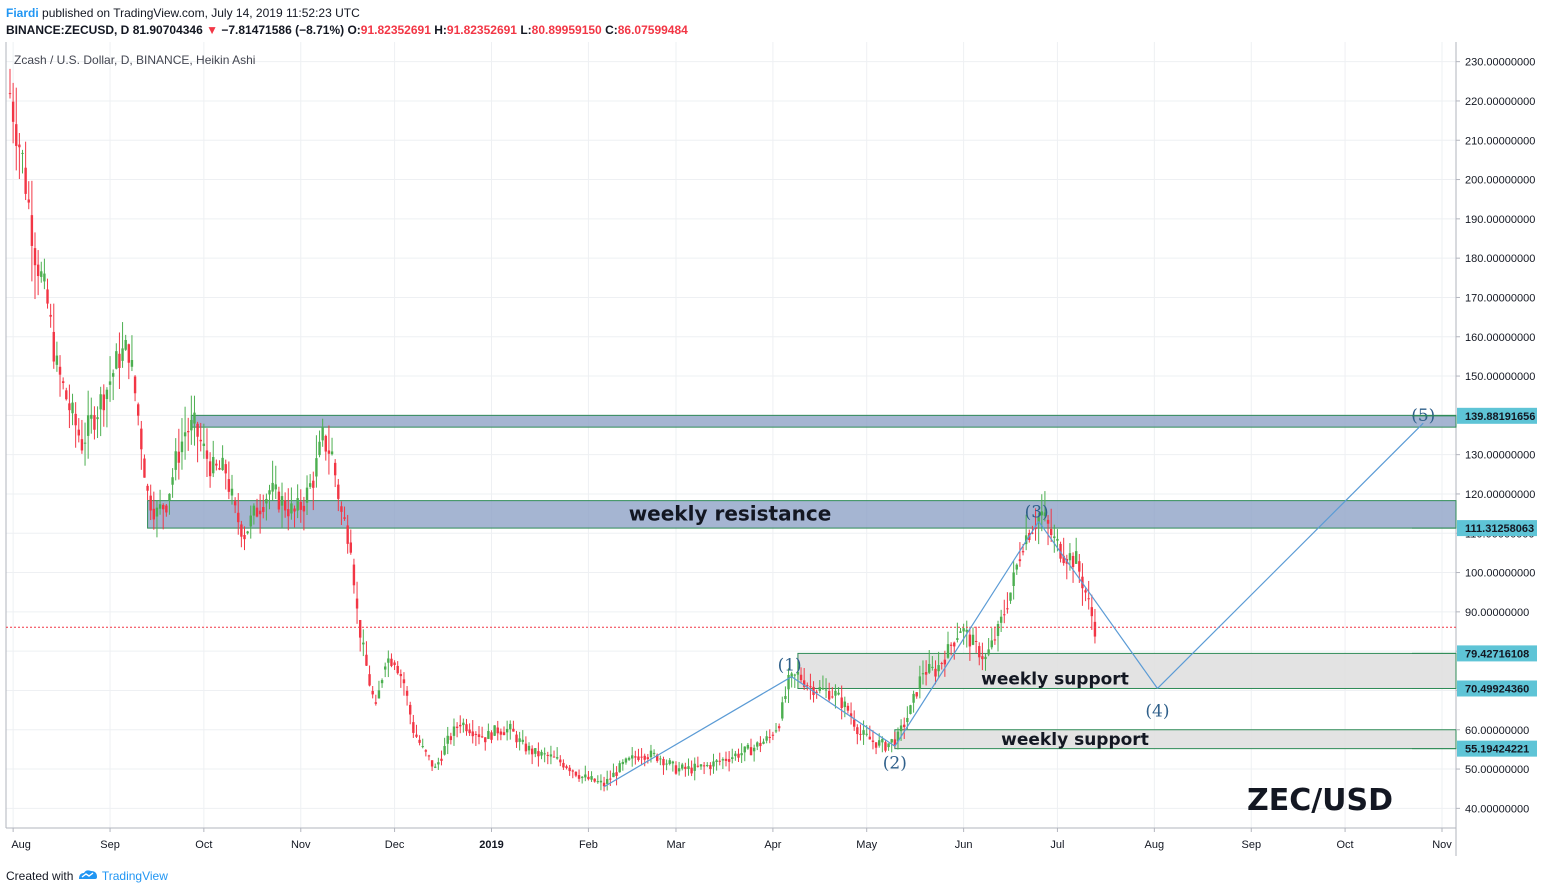  I want to click on x-tick-label: Jun, so click(964, 845).